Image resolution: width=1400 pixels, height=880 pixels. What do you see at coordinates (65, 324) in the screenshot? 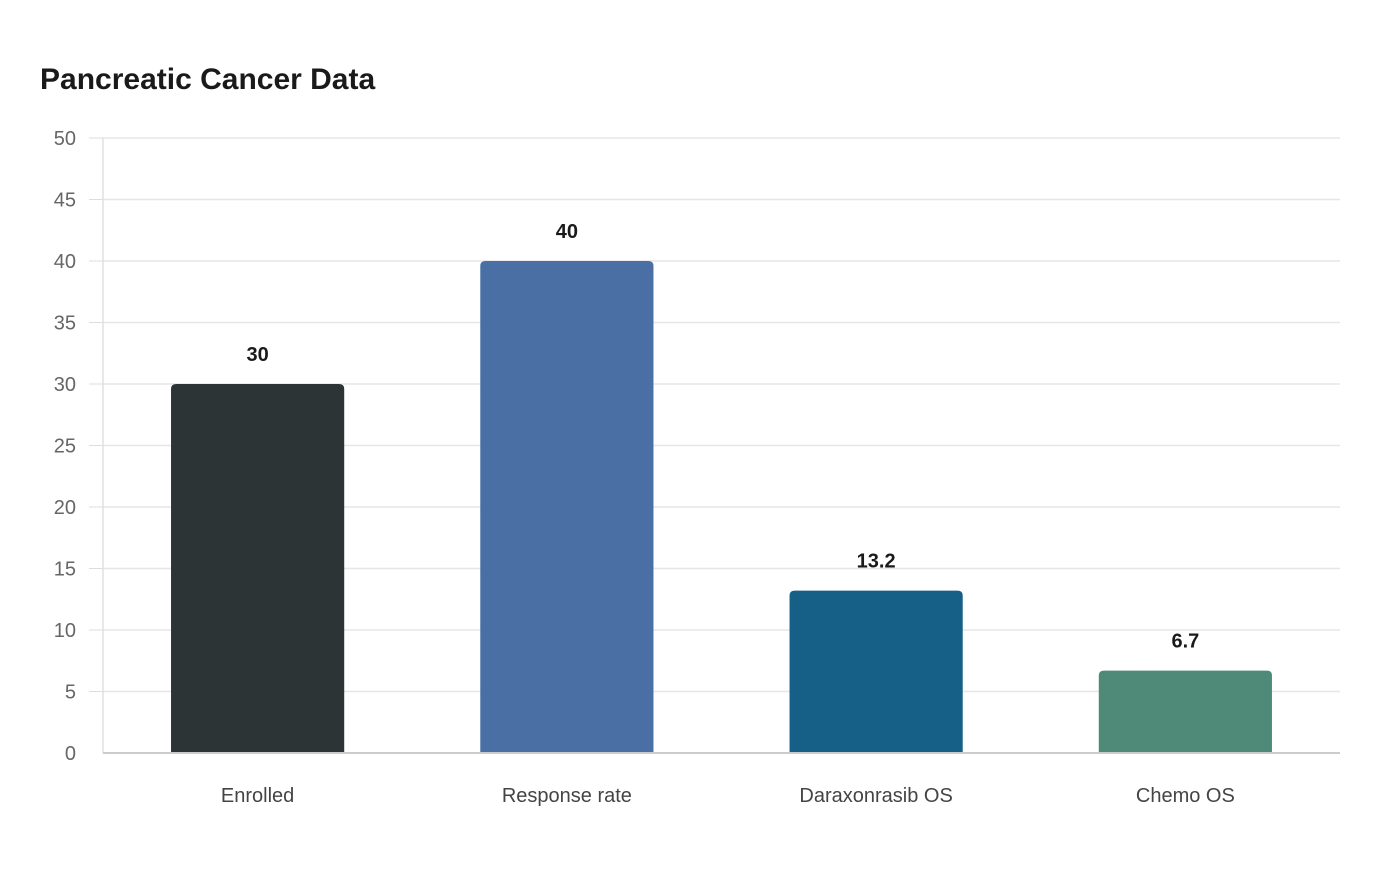
I see `y-tick-label: 35` at bounding box center [65, 324].